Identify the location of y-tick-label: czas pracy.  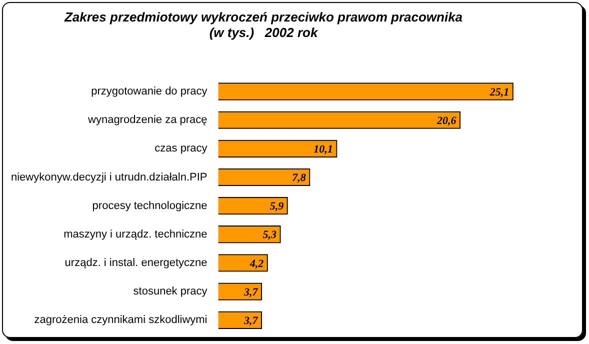
(181, 148).